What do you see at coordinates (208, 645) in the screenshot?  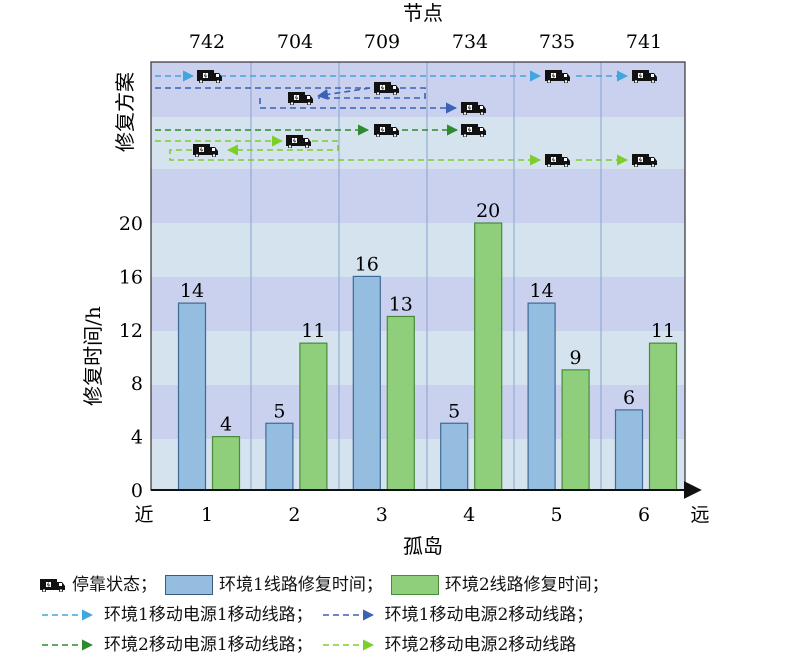 I see `legend-e2s1-label: 环境2移动电源1移动线路；` at bounding box center [208, 645].